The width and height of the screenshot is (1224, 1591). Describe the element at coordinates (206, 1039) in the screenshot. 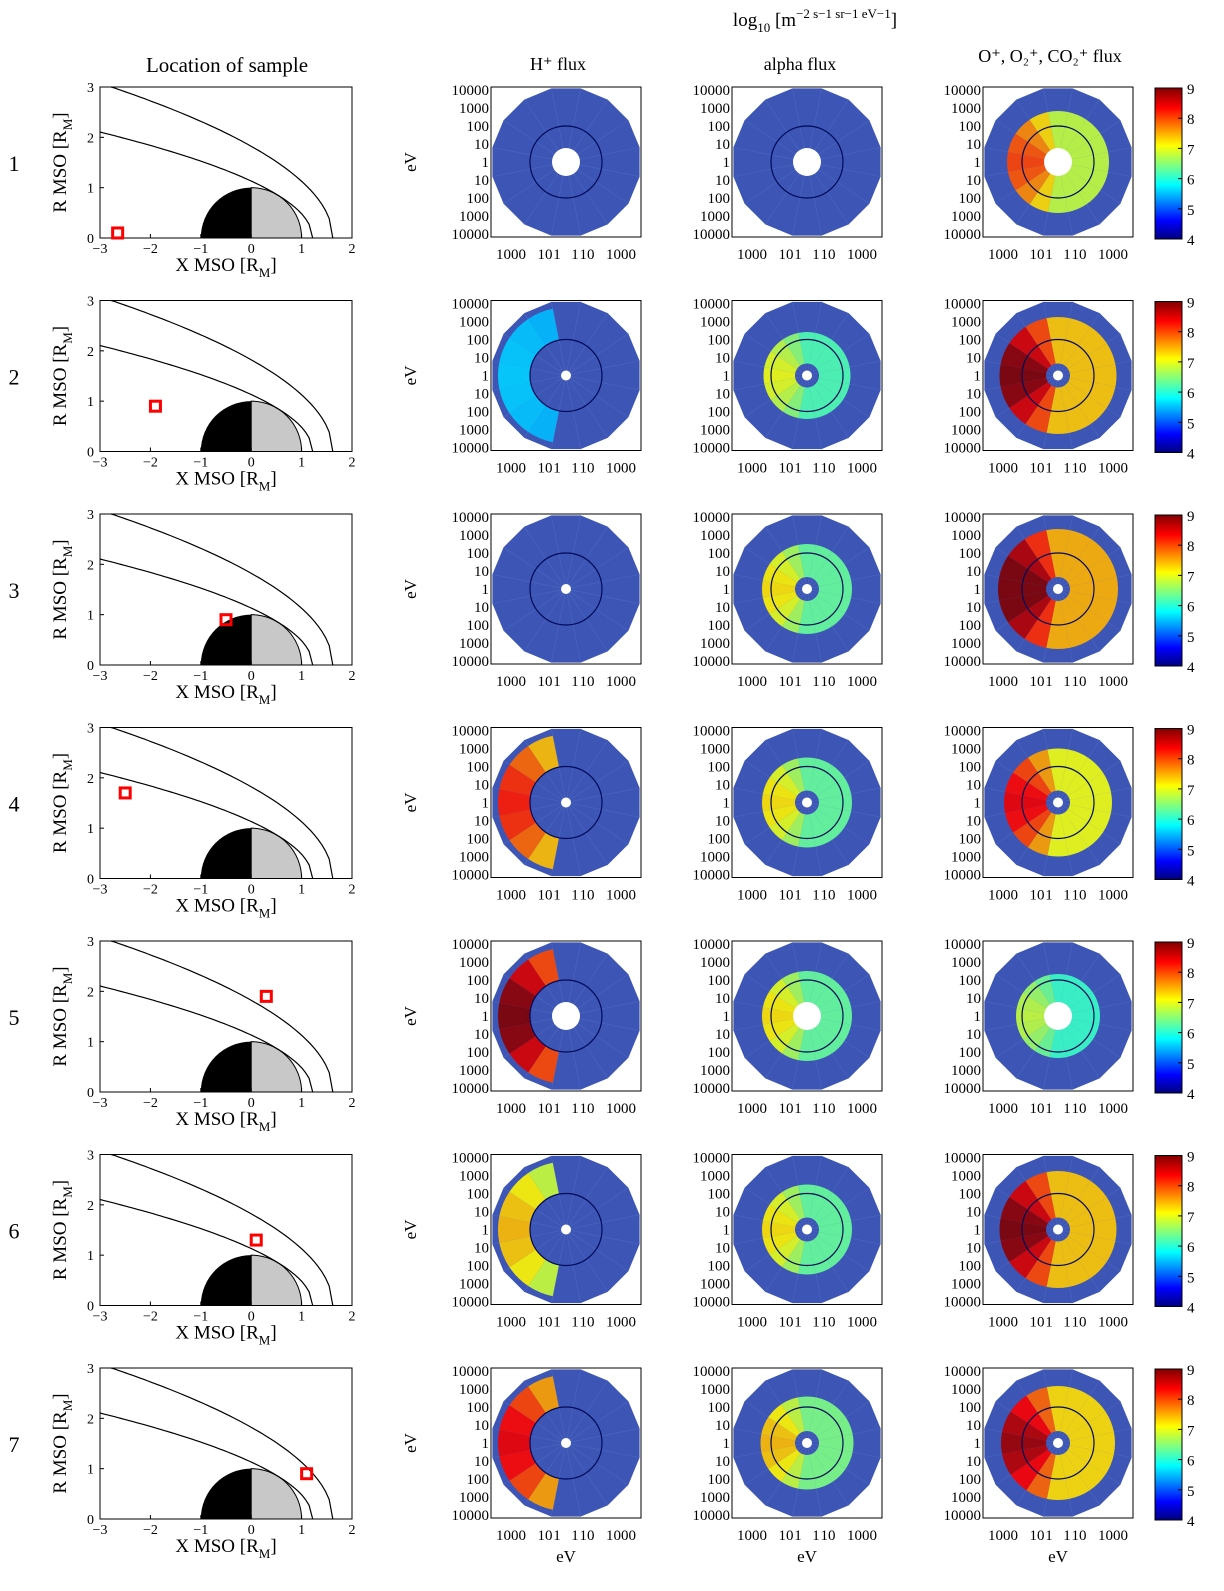

I see `magnetic-pileup-boundary` at that location.